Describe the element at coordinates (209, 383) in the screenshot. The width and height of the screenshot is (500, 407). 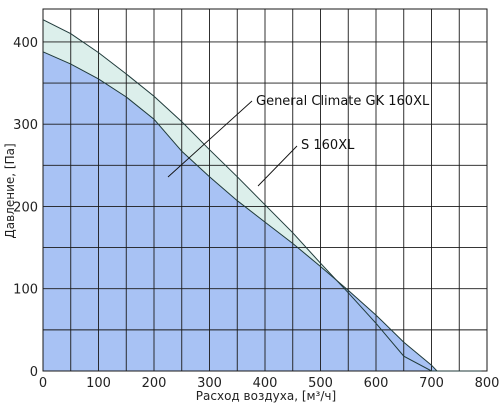
I see `x-tick-label: 300` at that location.